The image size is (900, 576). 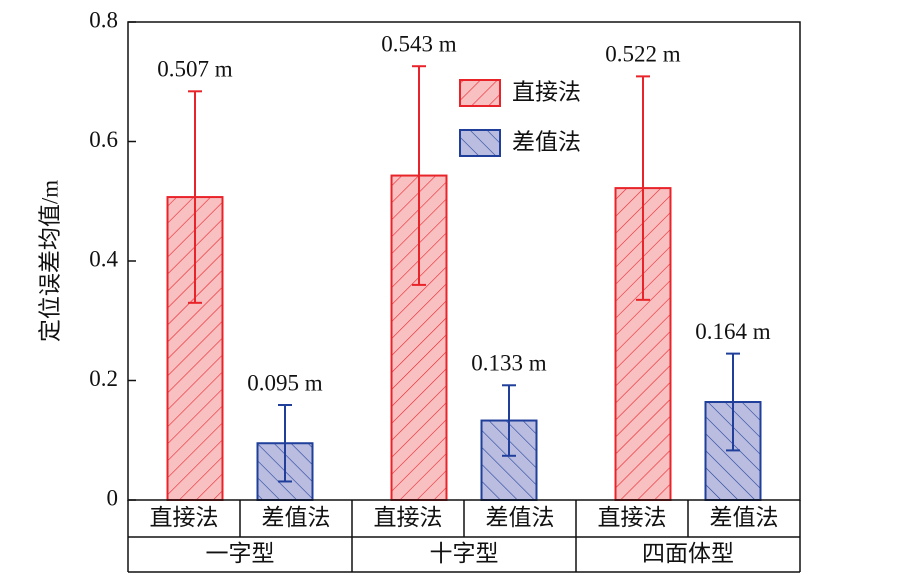 I want to click on y-tick-label: 0.8, so click(x=103, y=19).